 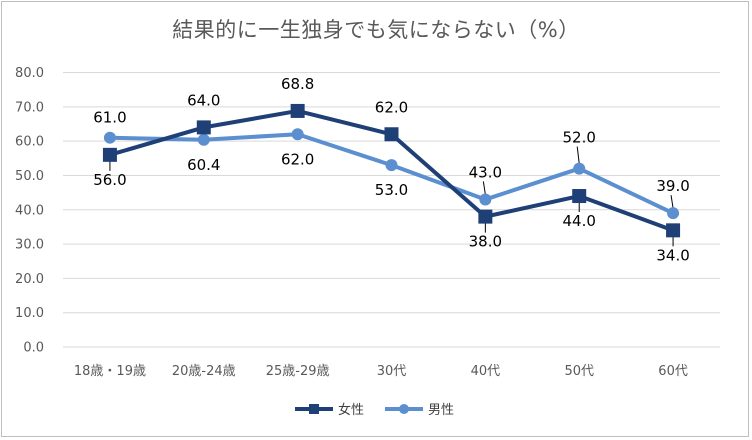 I want to click on y-tick-label: 50.0, so click(x=29, y=176).